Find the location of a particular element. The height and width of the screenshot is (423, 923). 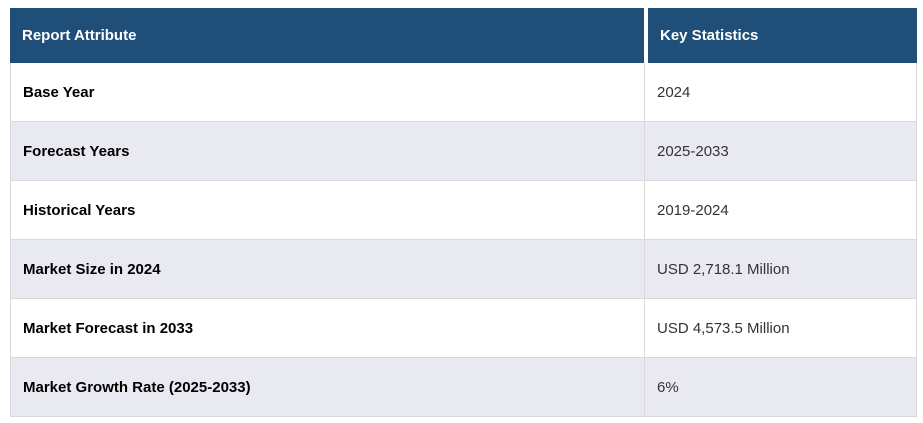

value-cell: 6% is located at coordinates (780, 387).